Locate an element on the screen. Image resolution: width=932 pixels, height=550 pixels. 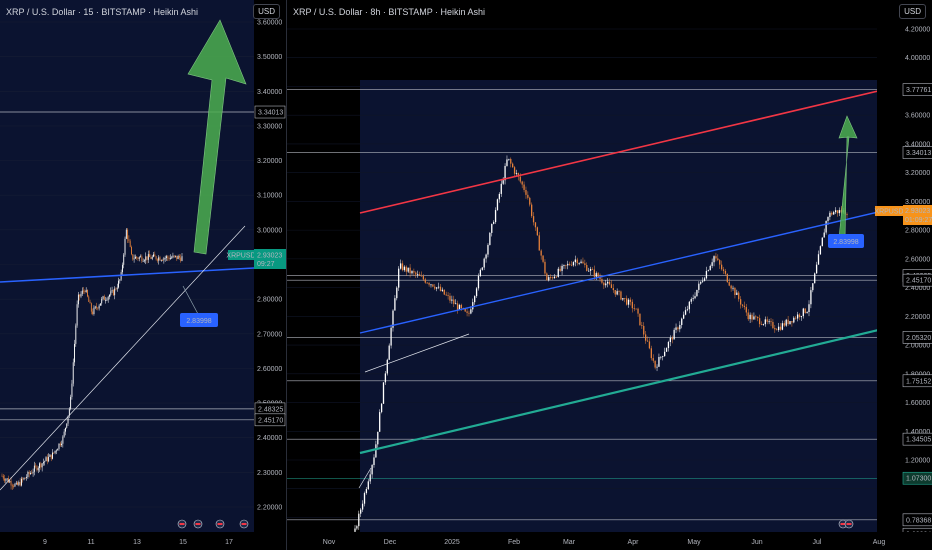
left-price-tick: 3.00000 is located at coordinates (269, 230).